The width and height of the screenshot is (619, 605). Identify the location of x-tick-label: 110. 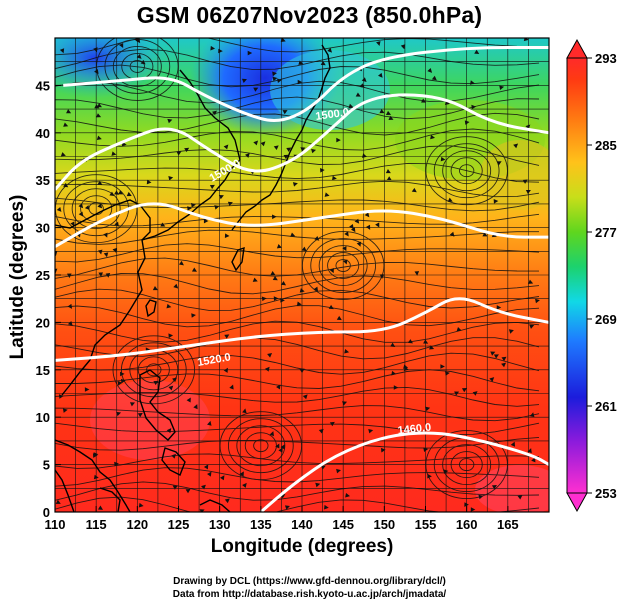
(55, 524).